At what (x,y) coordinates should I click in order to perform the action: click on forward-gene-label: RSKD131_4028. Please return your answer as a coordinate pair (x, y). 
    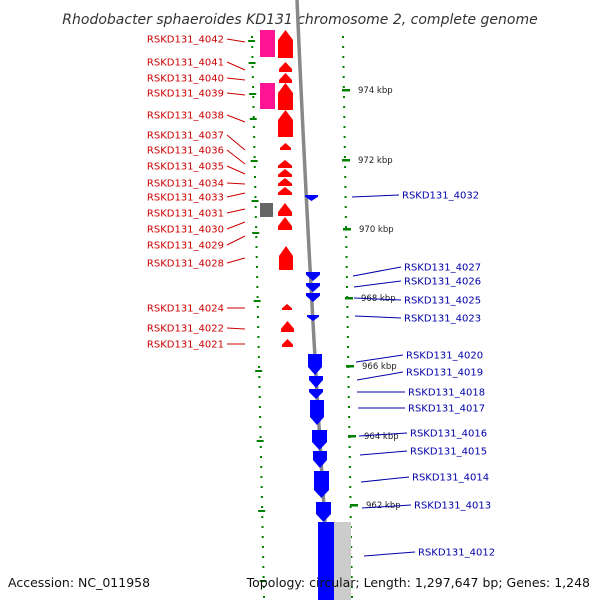
    Looking at the image, I should click on (185, 264).